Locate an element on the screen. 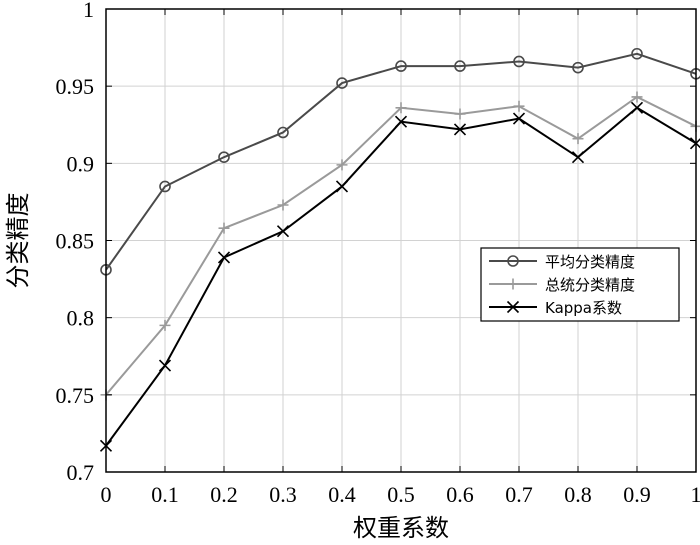 This screenshot has height=545, width=700. x-tick-label: 0.9 is located at coordinates (637, 494).